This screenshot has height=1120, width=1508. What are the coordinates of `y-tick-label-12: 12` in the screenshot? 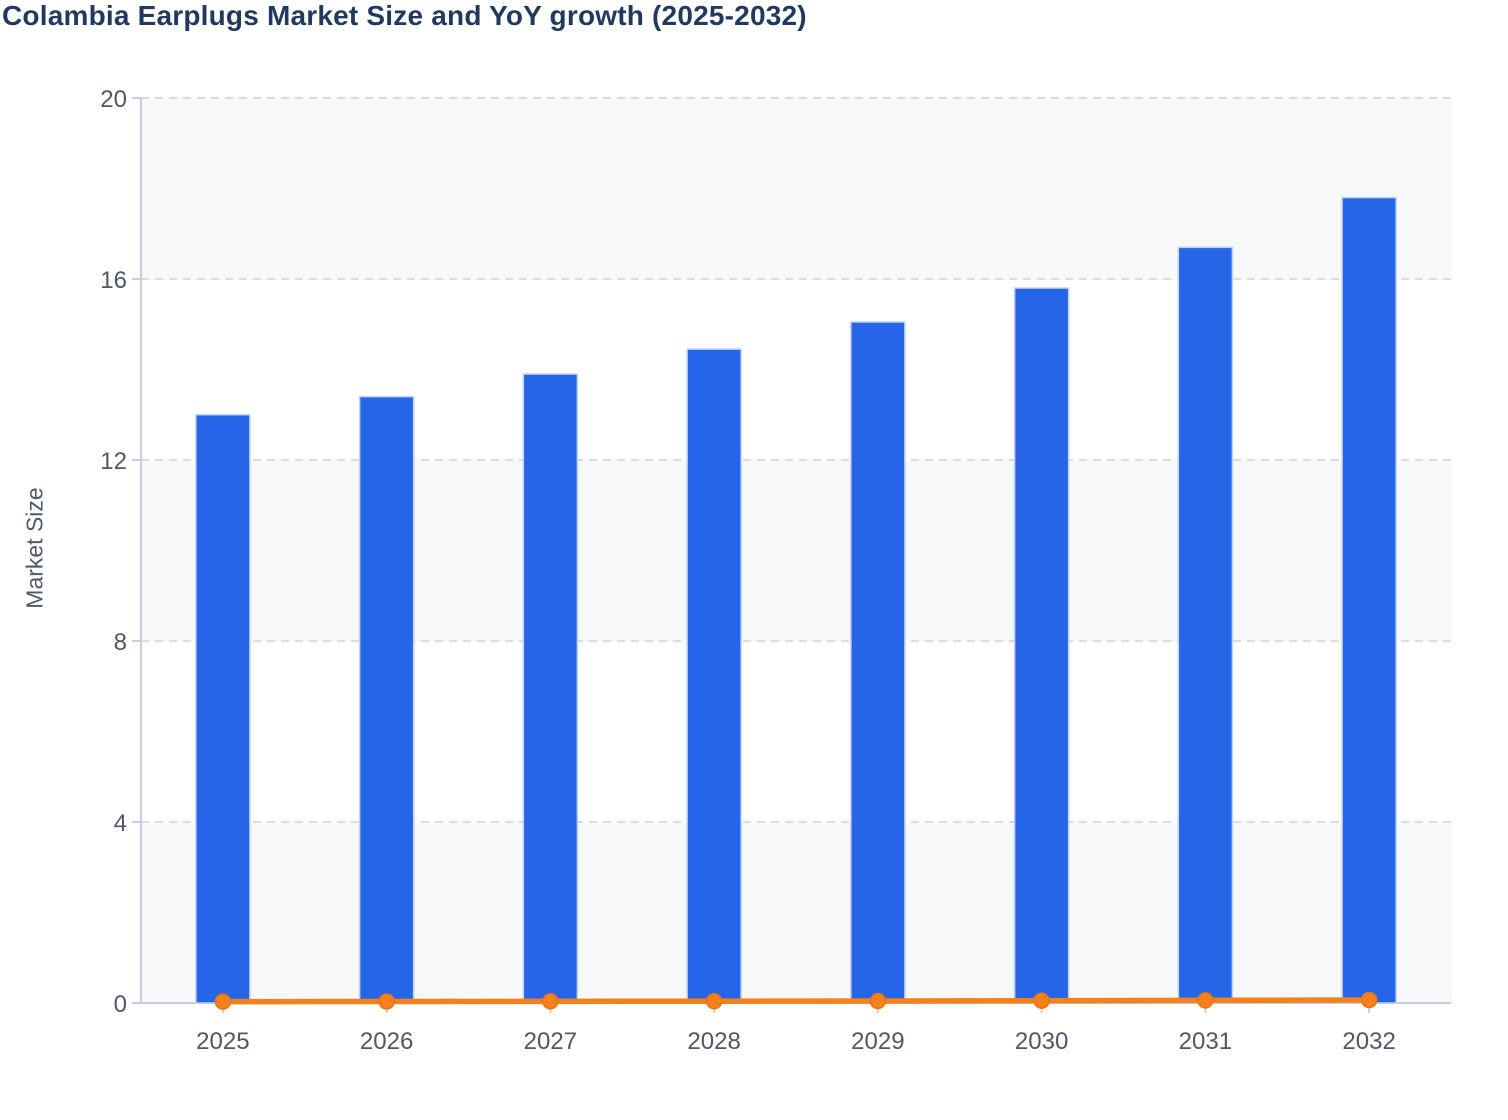 It's located at (113, 461).